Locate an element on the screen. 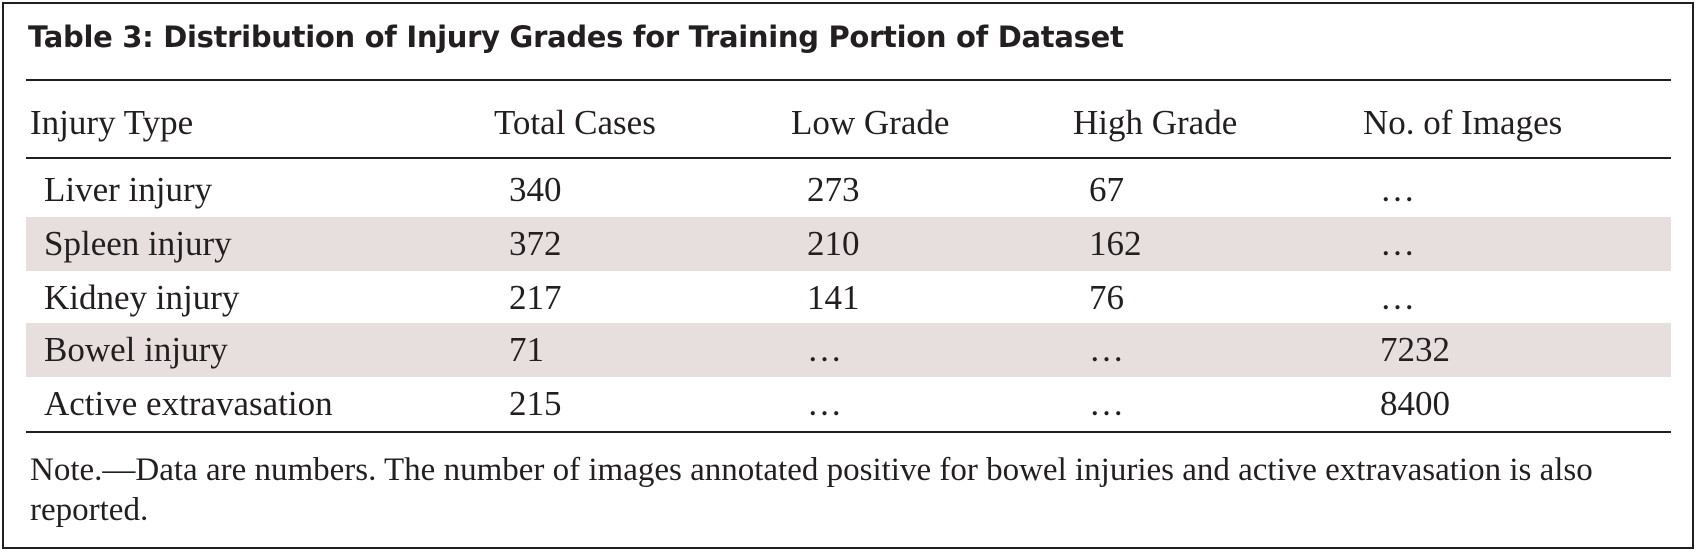 The width and height of the screenshot is (1700, 553). header-total-cases: Total Cases is located at coordinates (575, 122).